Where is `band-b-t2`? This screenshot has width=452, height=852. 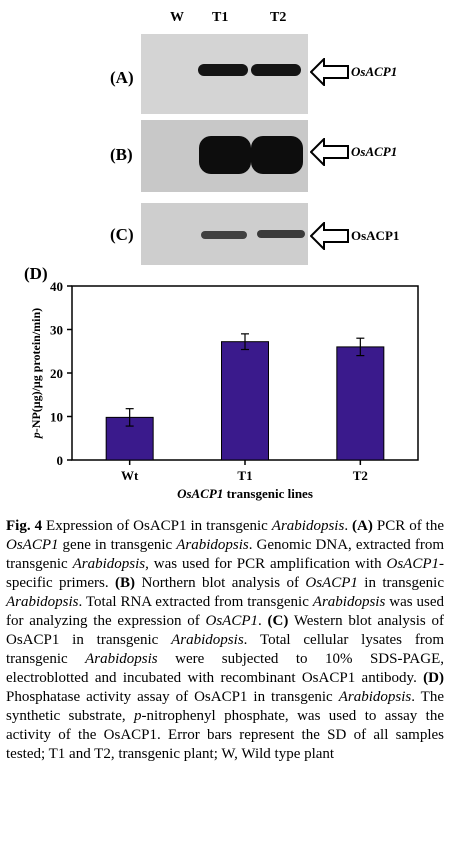
band-b-t2 is located at coordinates (277, 155).